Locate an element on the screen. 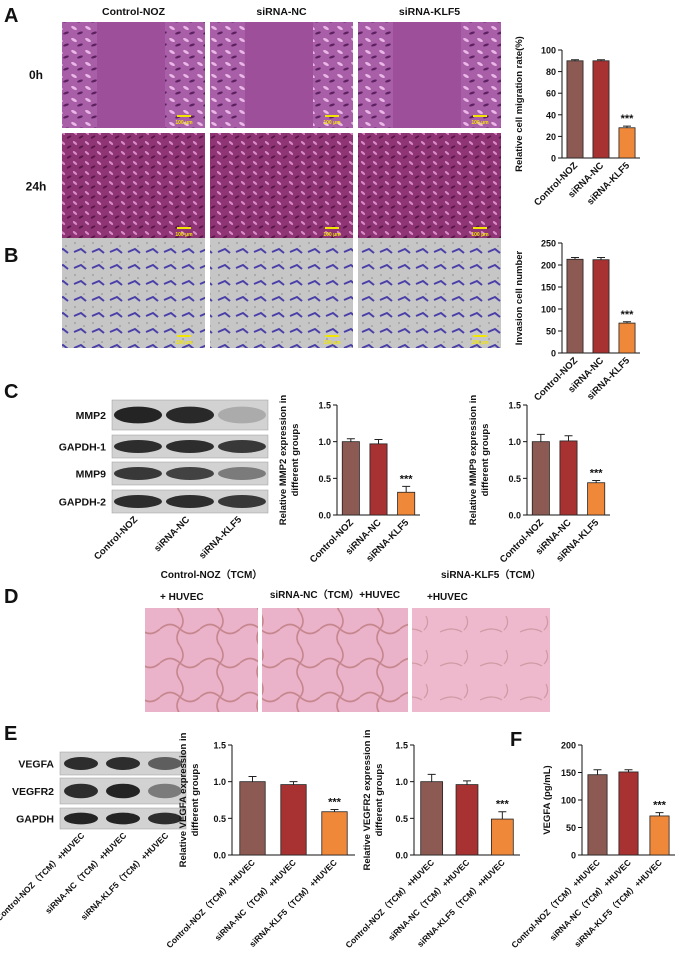 This screenshot has height=963, width=685. y-axis-label: Relative MMP9 expression in is located at coordinates (473, 460).